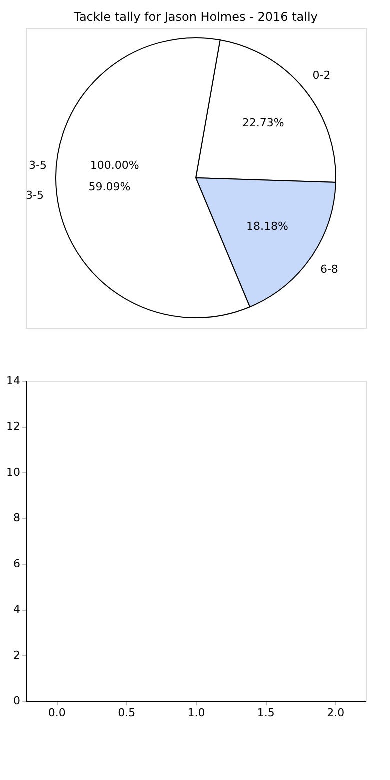 The height and width of the screenshot is (780, 390). I want to click on slice-label: 6-8, so click(329, 269).